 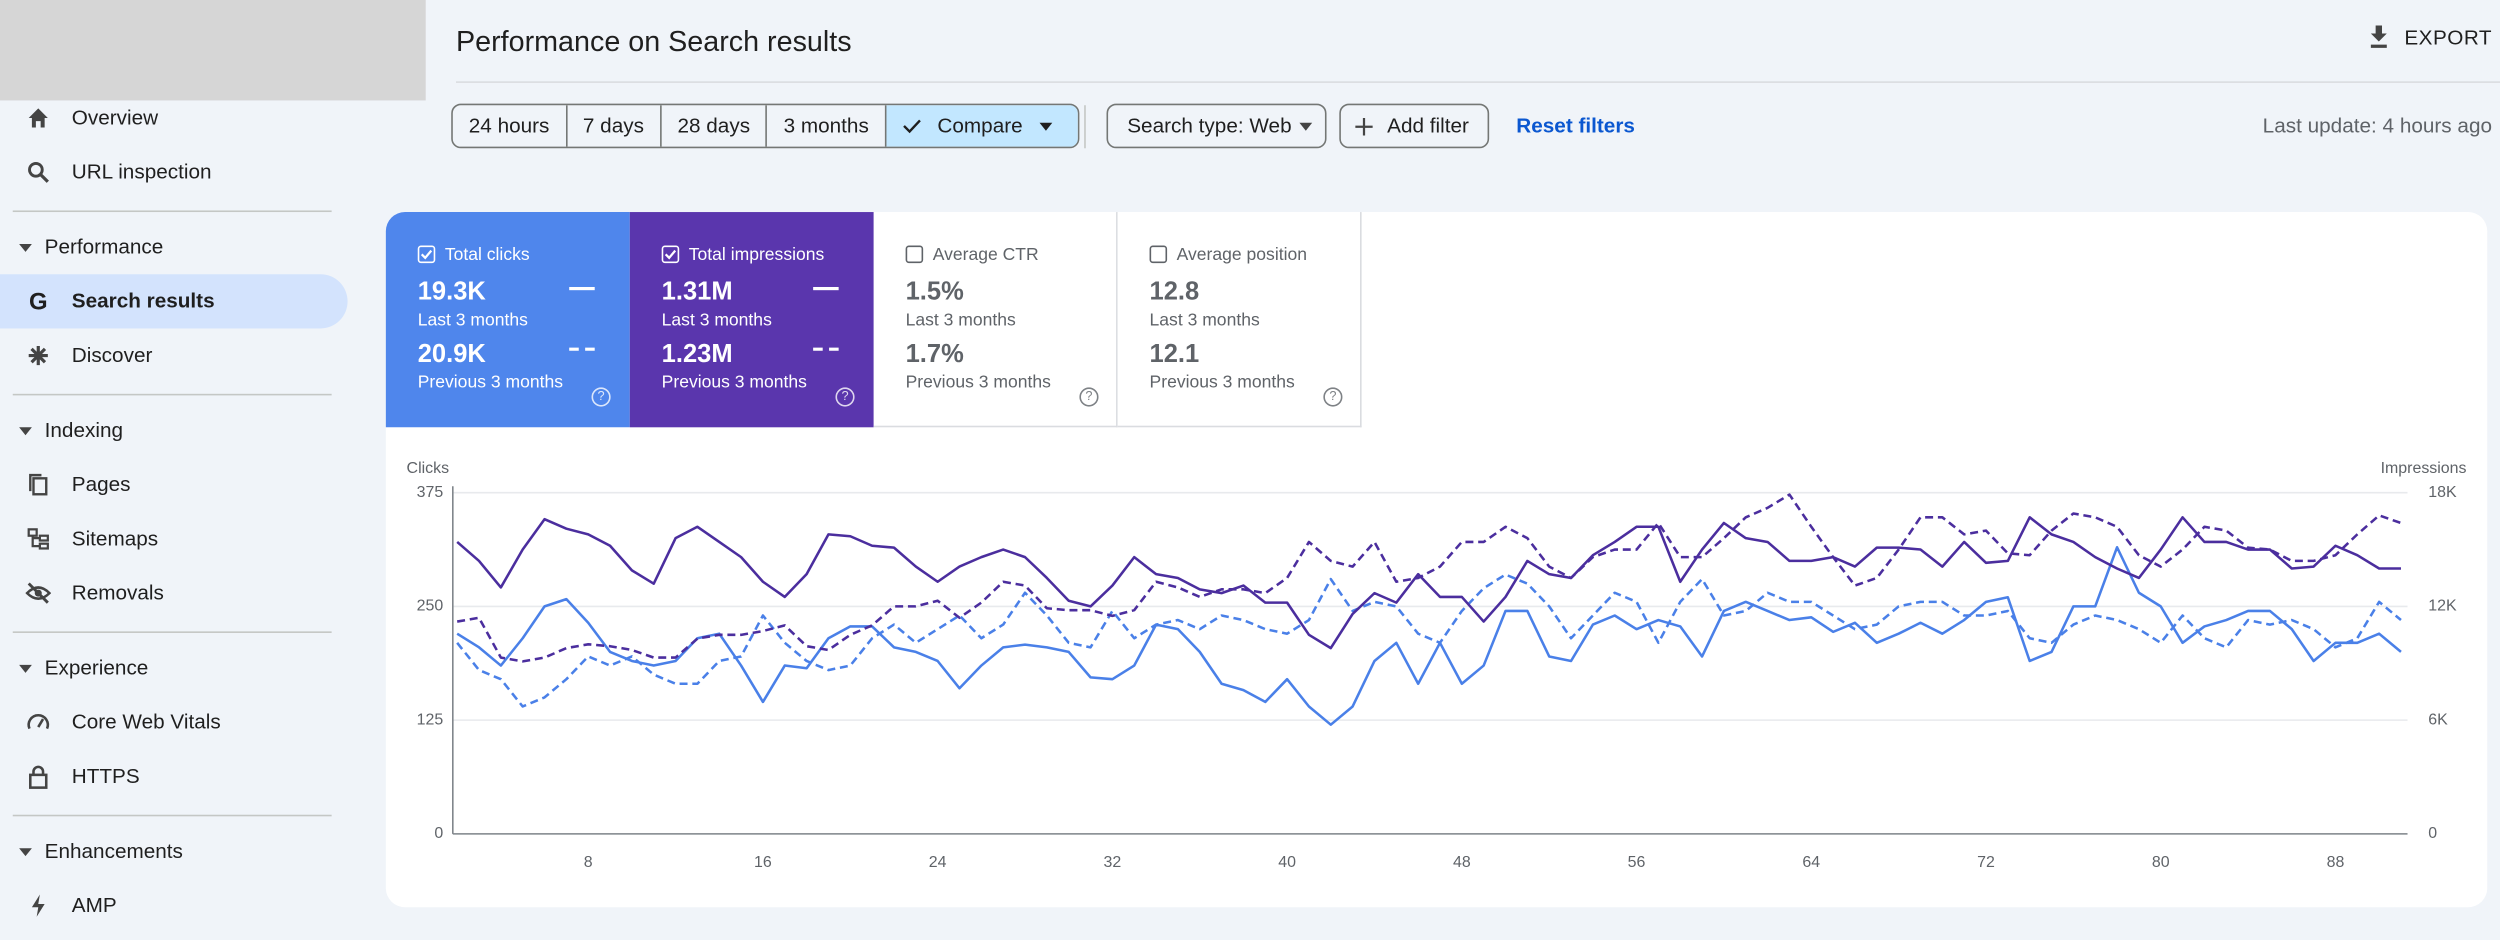 I want to click on compare-button: Compare, so click(x=982, y=126).